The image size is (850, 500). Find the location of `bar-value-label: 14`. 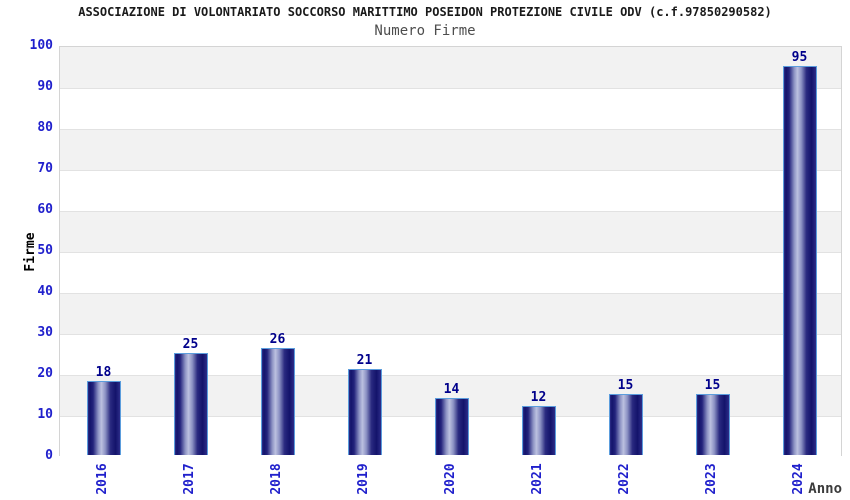

bar-value-label: 14 is located at coordinates (451, 389).